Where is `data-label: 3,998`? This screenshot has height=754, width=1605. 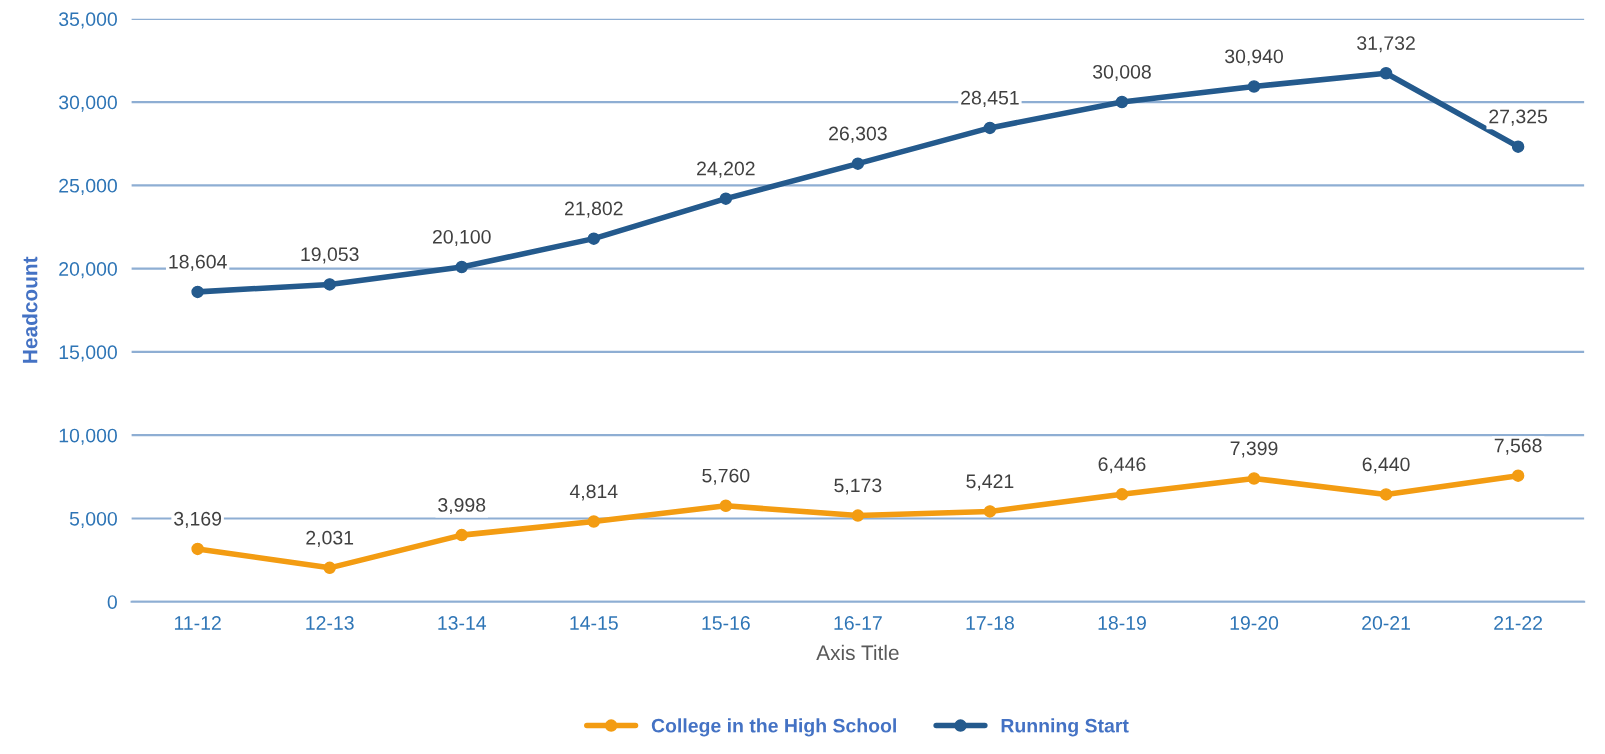 data-label: 3,998 is located at coordinates (462, 506).